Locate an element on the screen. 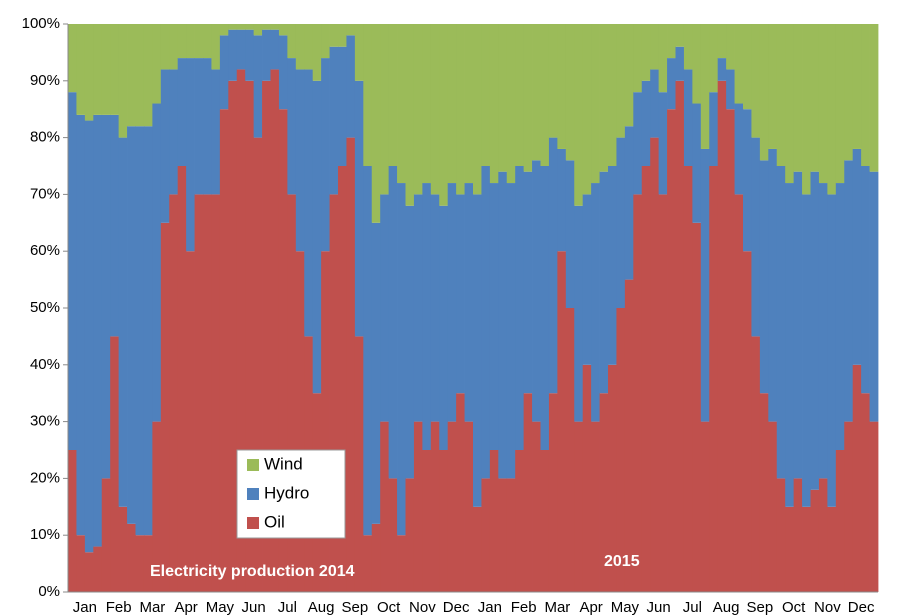 The image size is (912, 616). x-tick-label: Dec is located at coordinates (456, 607).